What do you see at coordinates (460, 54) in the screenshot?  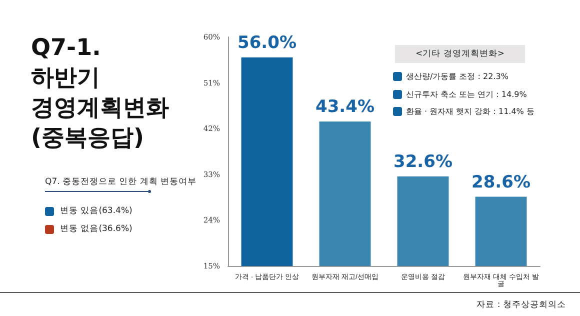 I see `annotation: <기타 경영계획변화>` at bounding box center [460, 54].